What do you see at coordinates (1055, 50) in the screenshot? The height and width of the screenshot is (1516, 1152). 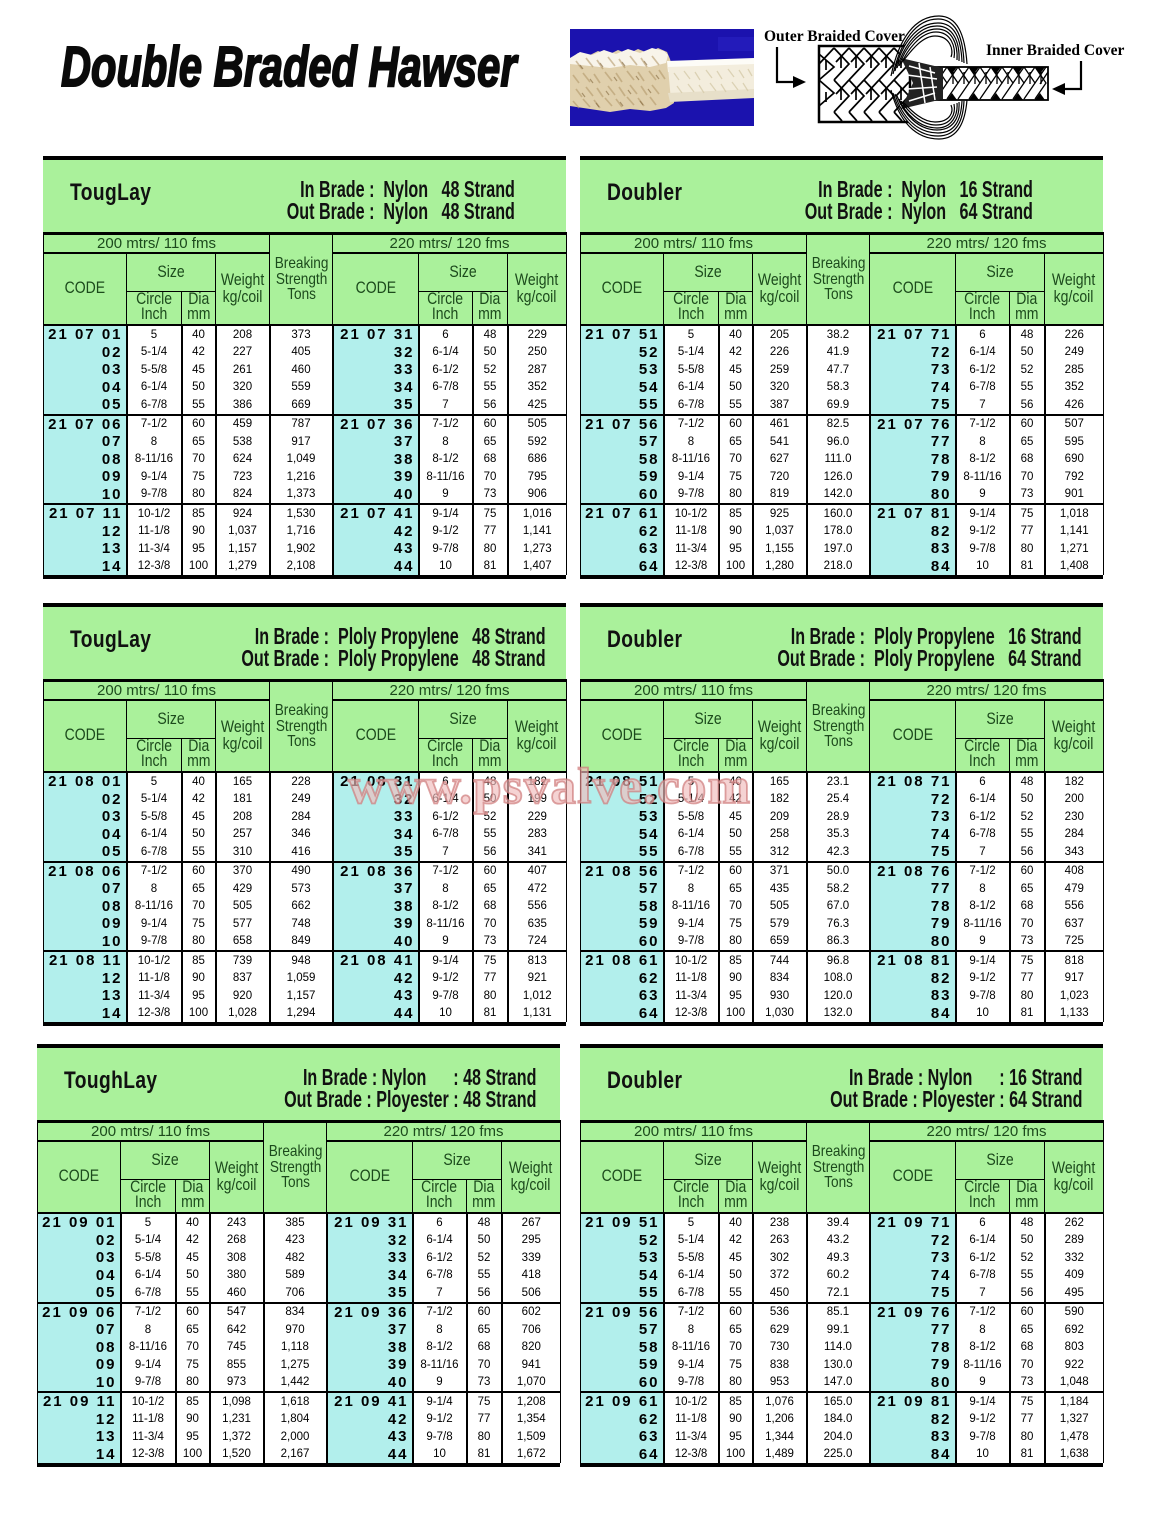 I see `svg-text: Inner Braided Cover` at bounding box center [1055, 50].